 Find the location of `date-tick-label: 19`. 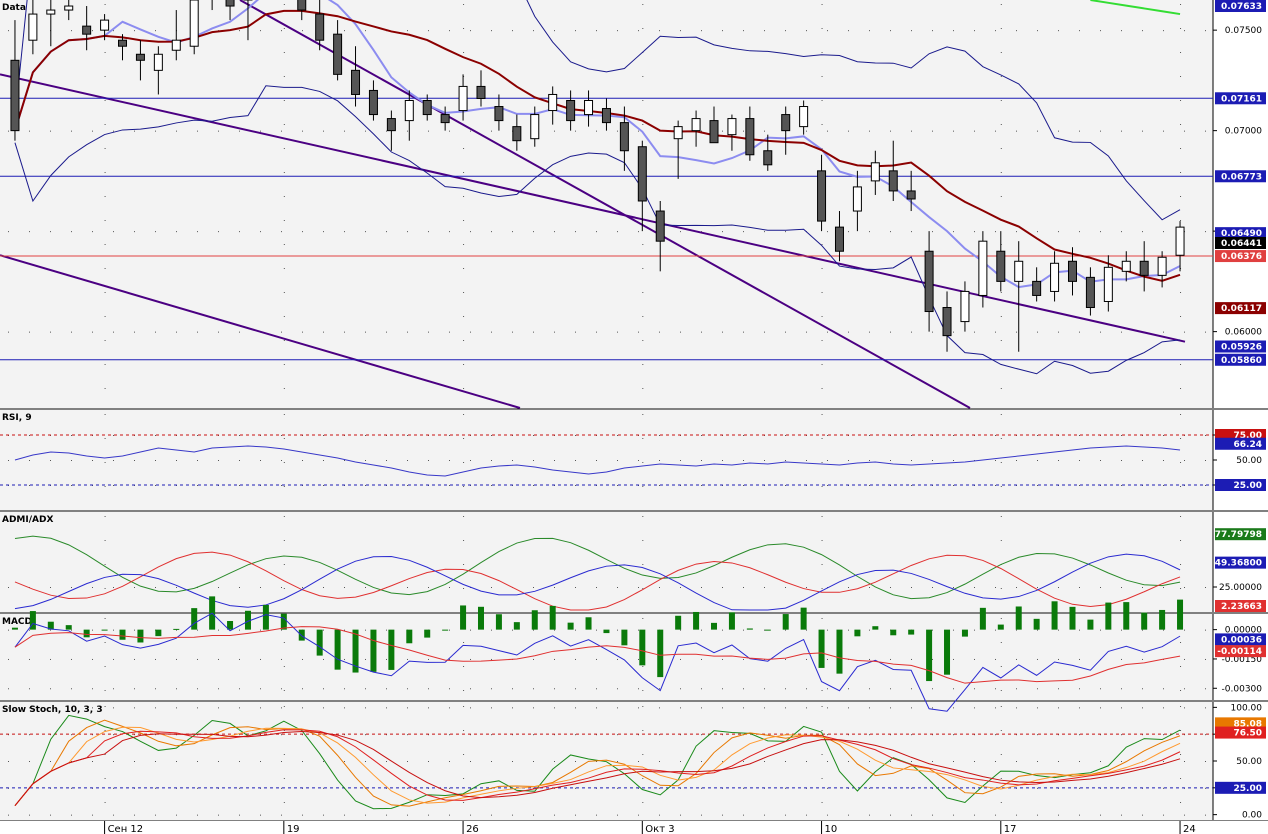

date-tick-label: 19 is located at coordinates (293, 829).